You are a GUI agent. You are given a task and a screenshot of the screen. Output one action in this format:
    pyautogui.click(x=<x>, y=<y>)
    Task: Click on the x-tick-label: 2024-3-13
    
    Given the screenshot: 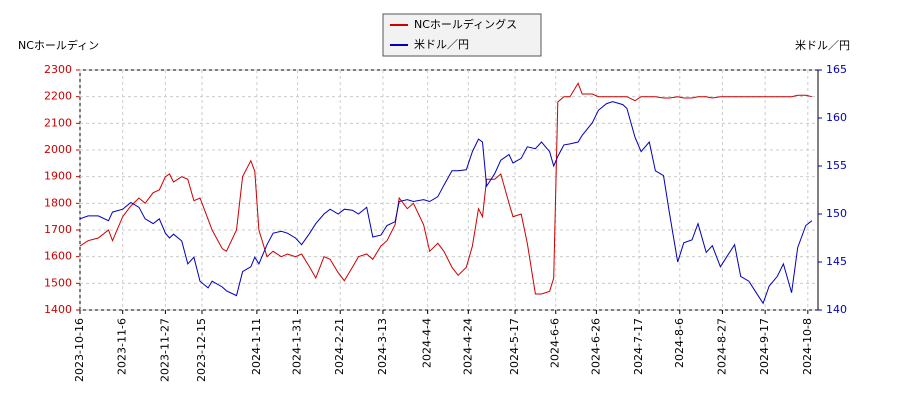 What is the action you would take?
    pyautogui.click(x=382, y=346)
    